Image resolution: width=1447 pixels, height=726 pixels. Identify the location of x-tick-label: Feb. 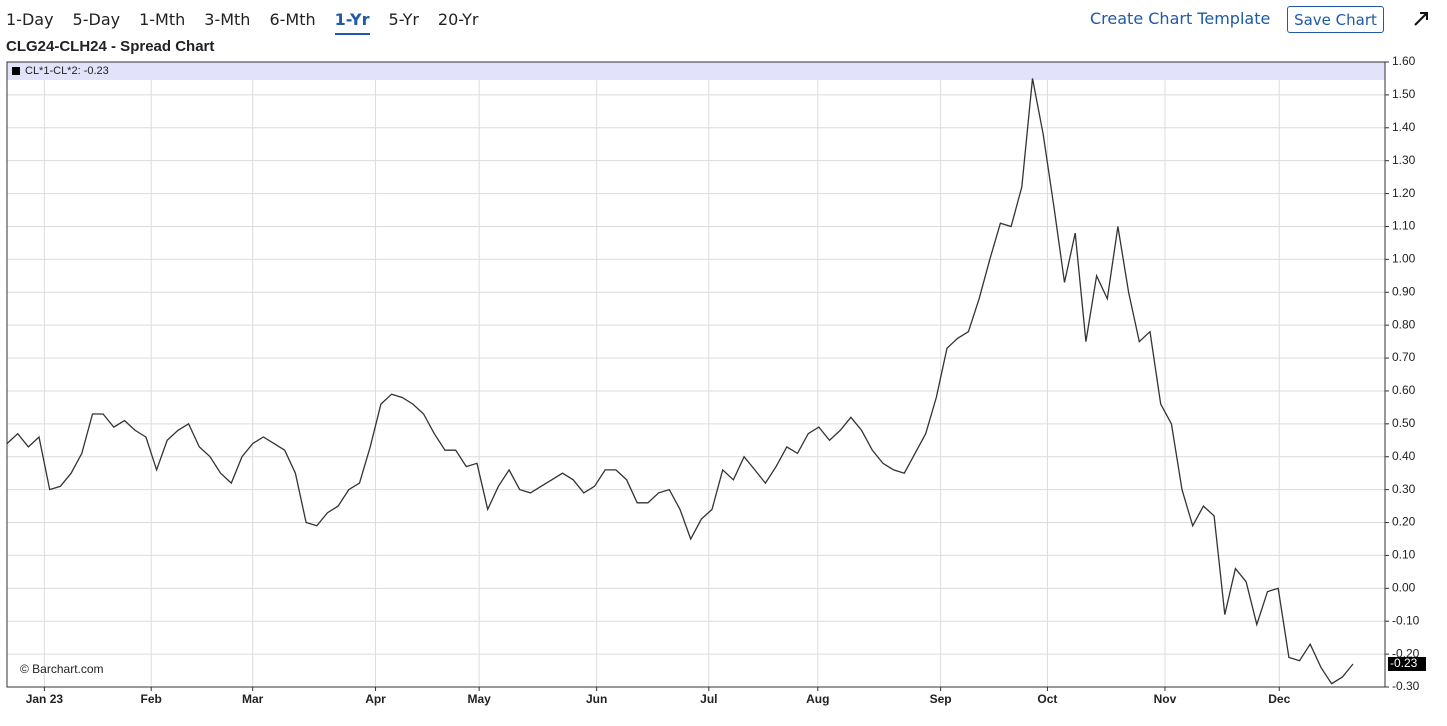
(151, 699).